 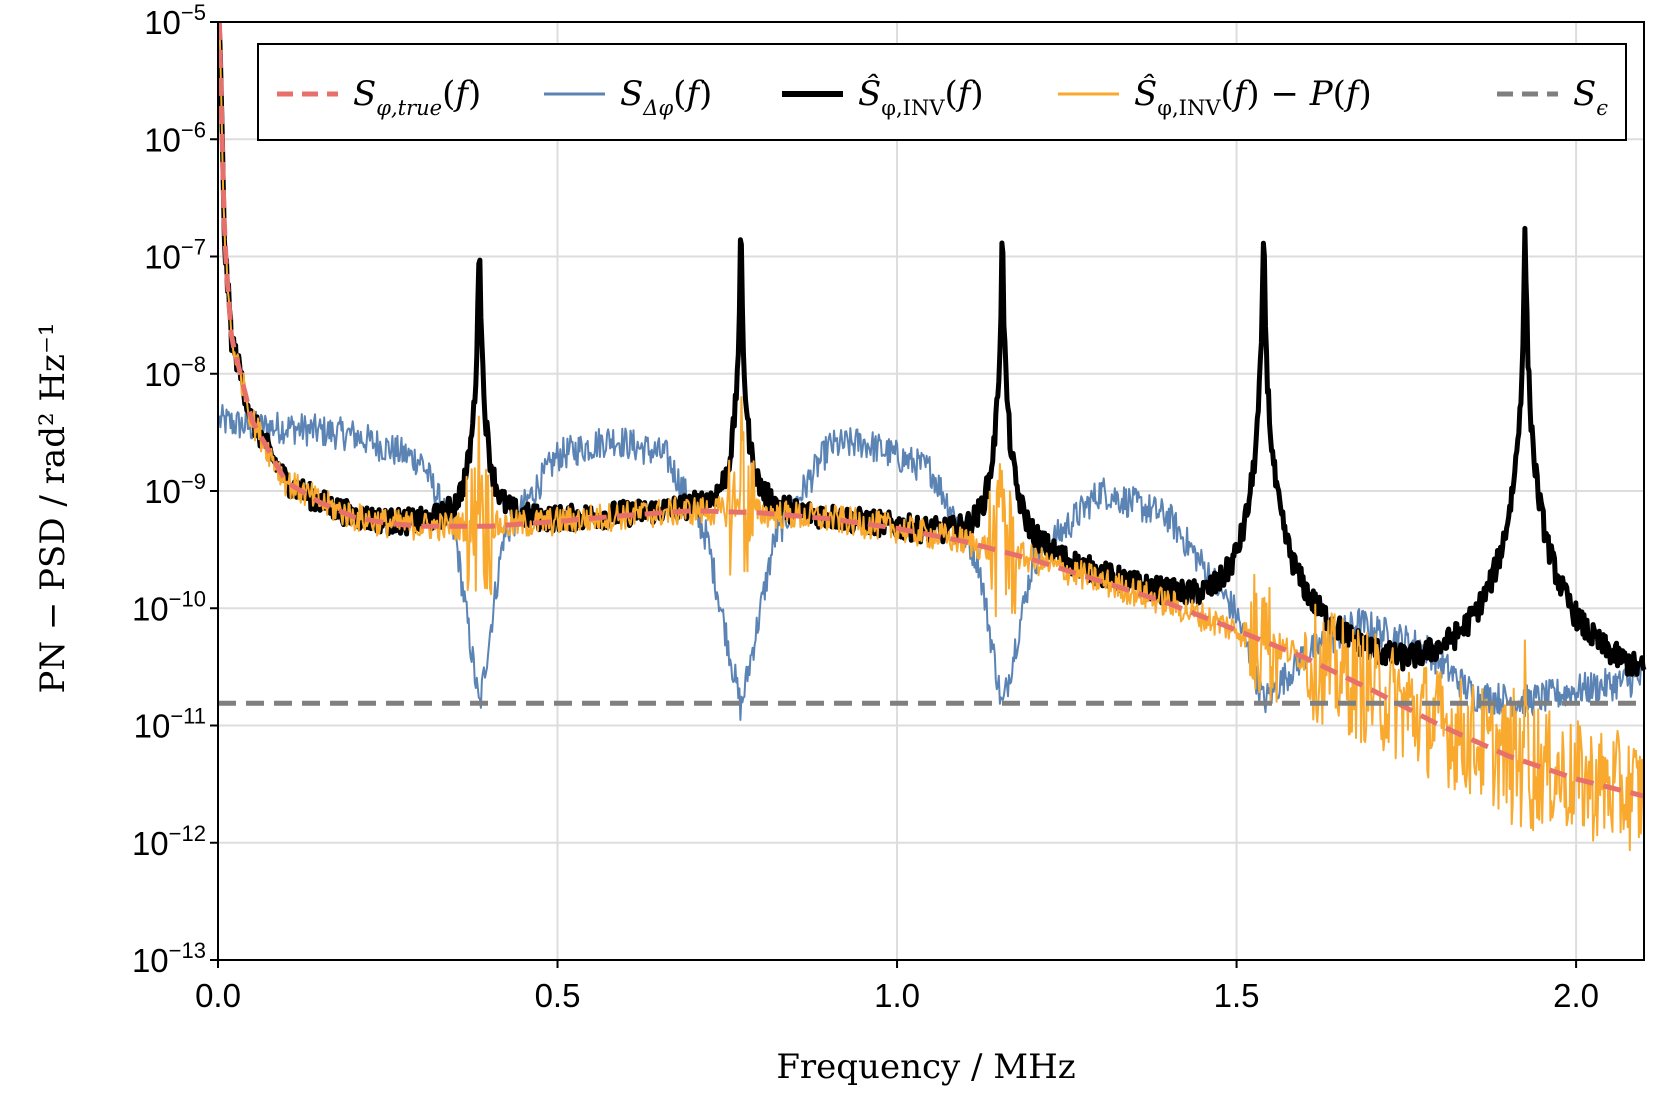 I want to click on y-tick-label: 10⁻⁸, so click(x=175, y=372).